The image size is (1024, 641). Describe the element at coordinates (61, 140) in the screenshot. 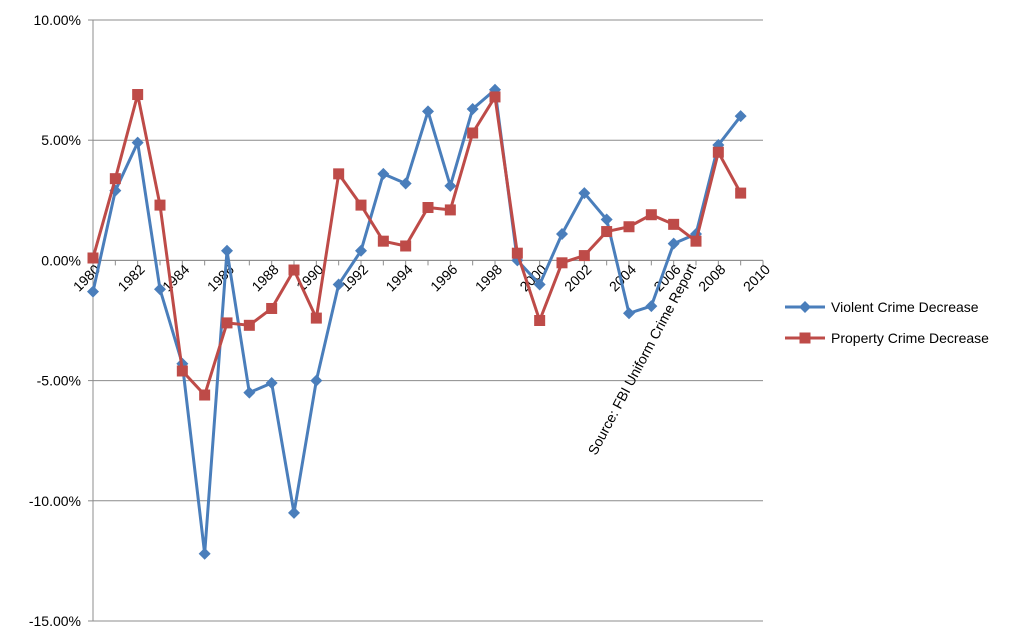

I see `y-tick-label: 5.00%` at that location.